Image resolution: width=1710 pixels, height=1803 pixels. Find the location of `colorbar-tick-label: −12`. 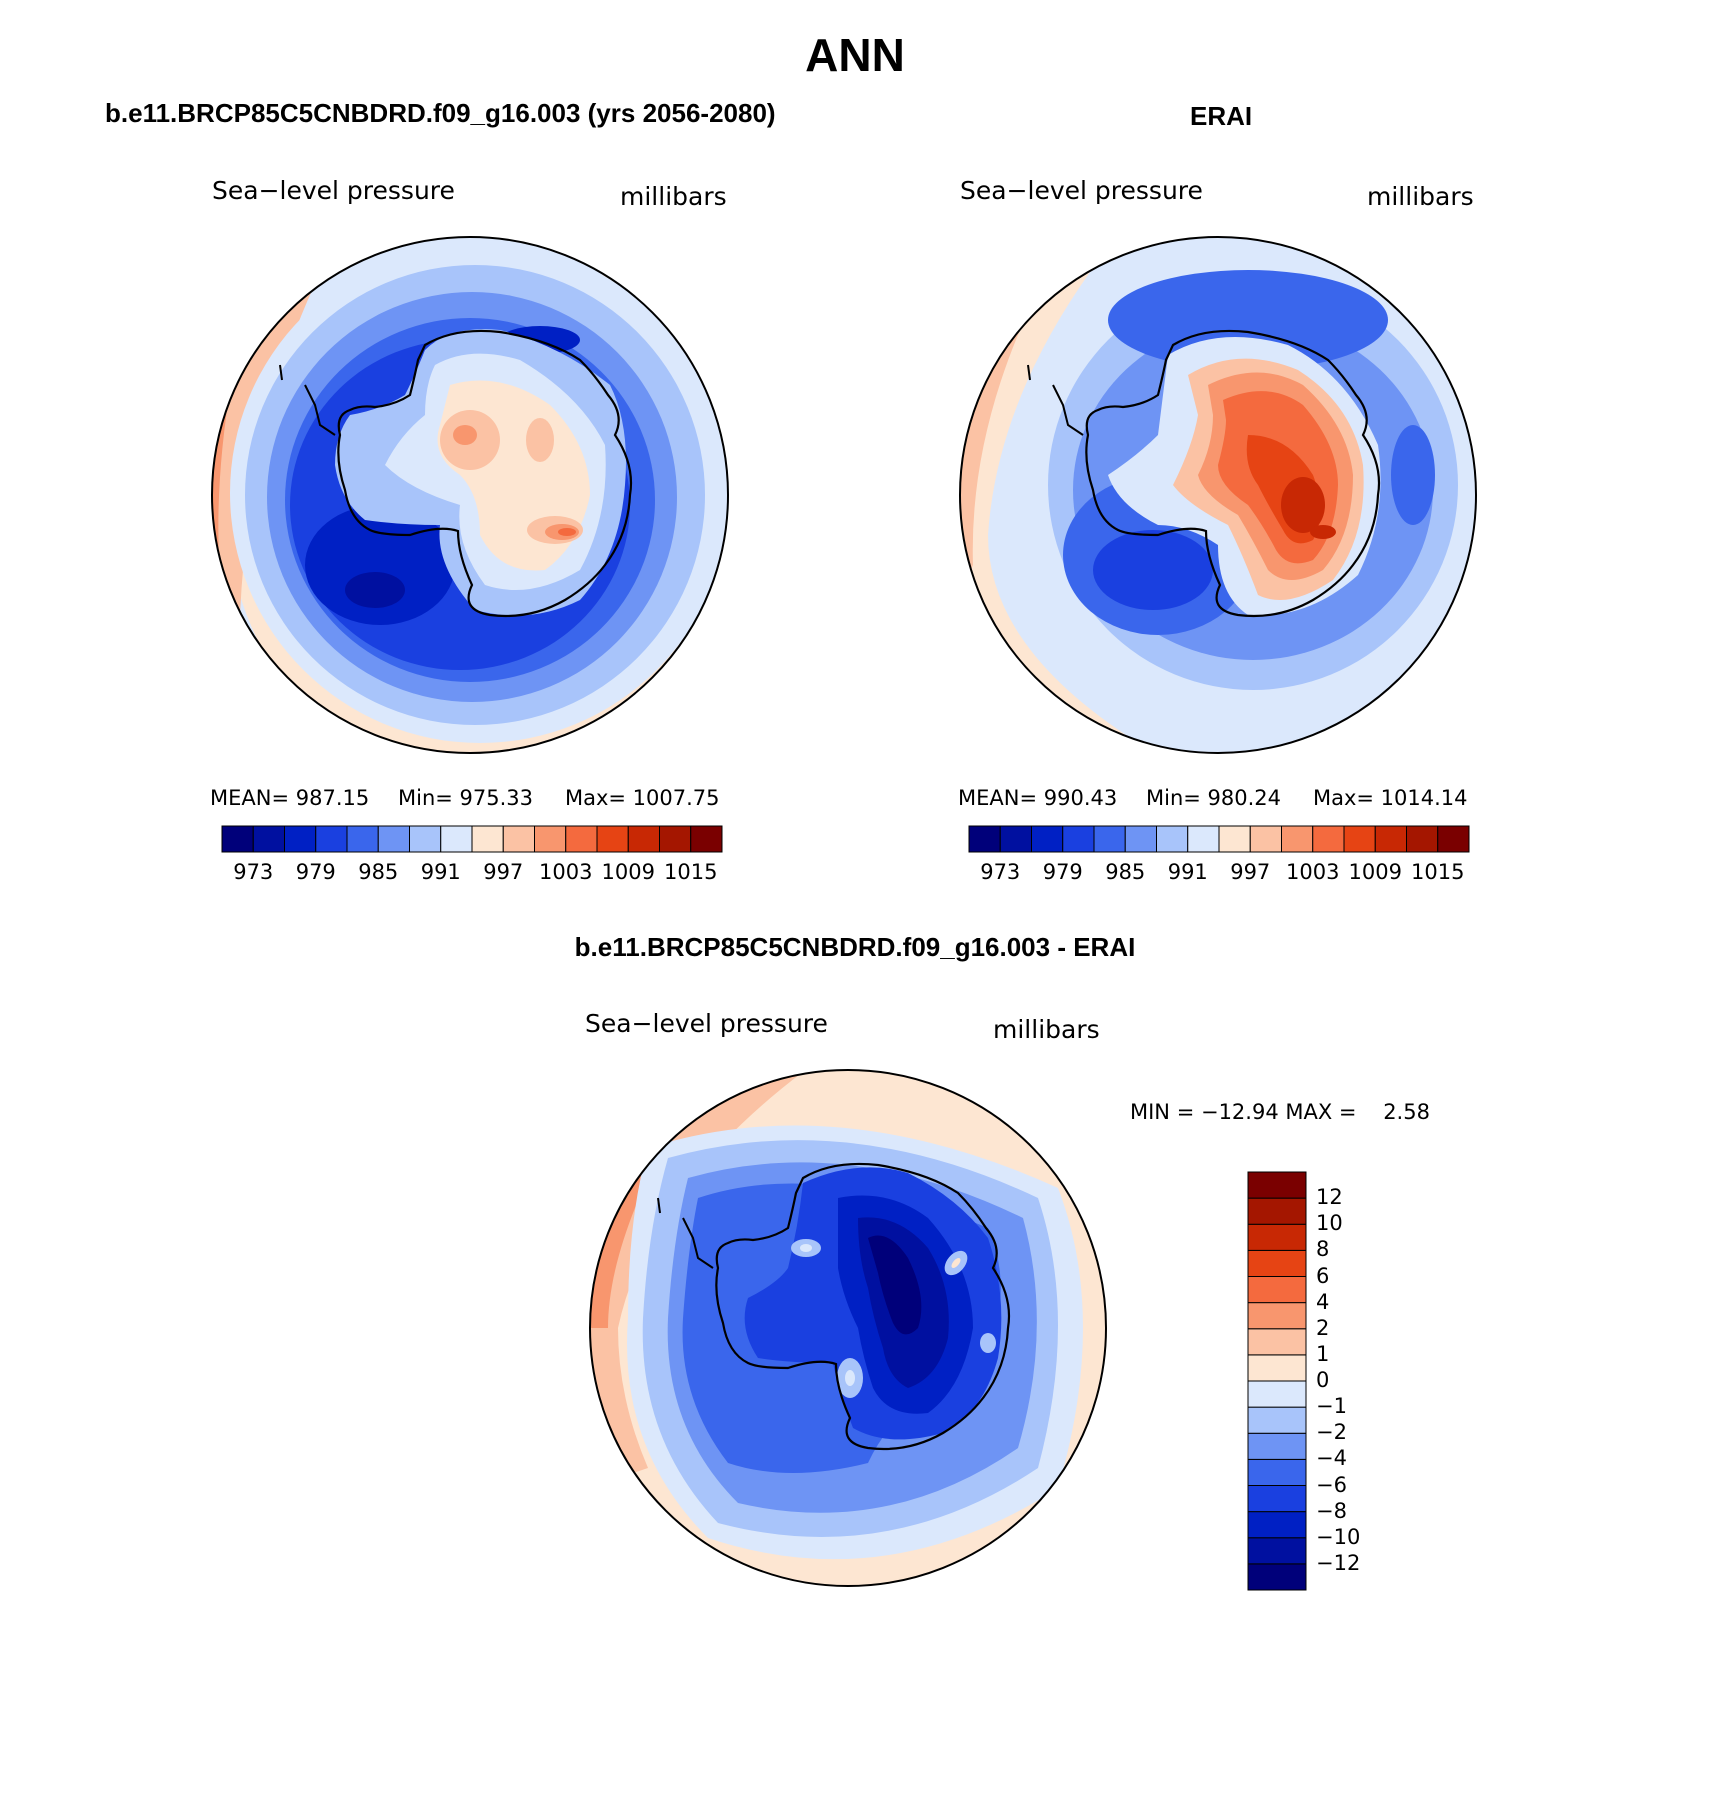

colorbar-tick-label: −12 is located at coordinates (1338, 1562).